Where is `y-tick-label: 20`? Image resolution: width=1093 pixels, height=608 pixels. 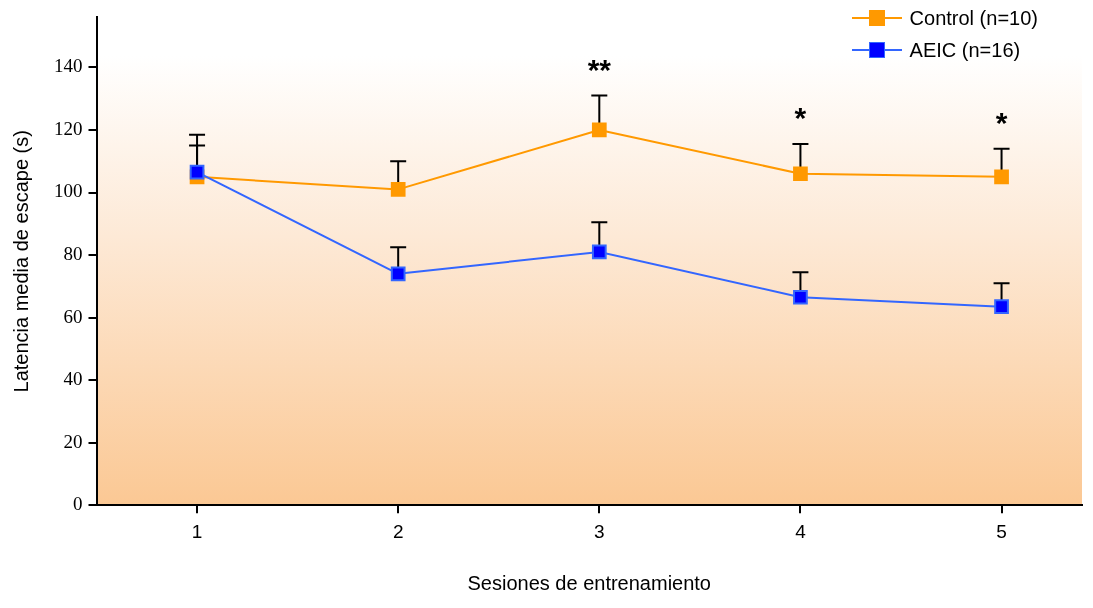 y-tick-label: 20 is located at coordinates (73, 441).